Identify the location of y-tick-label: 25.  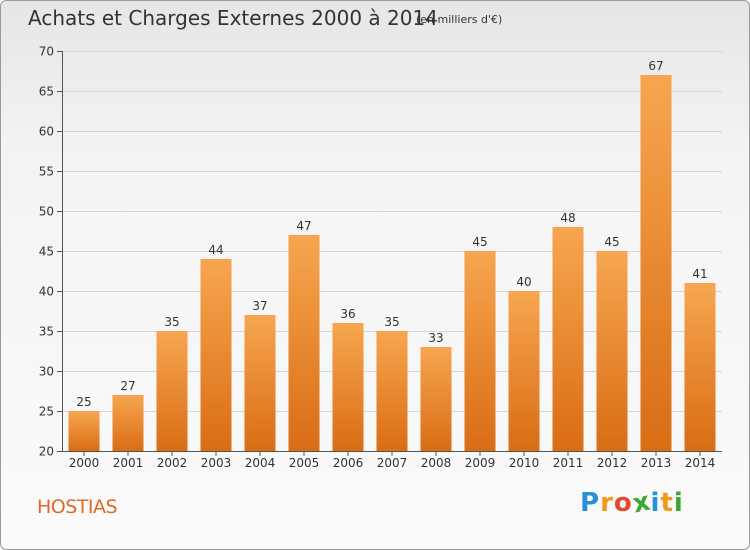
(46, 412).